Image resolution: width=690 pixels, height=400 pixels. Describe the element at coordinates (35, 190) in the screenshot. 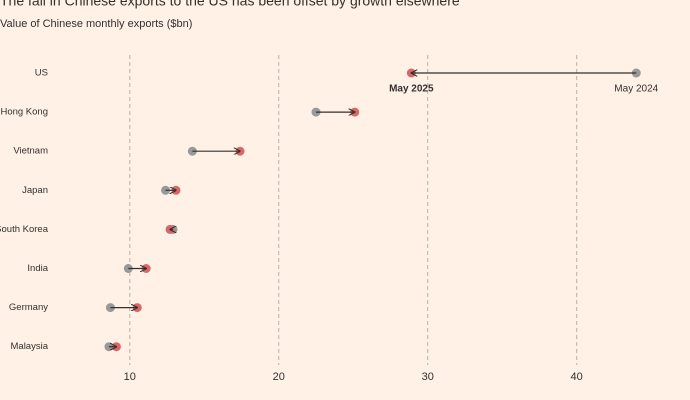

I see `category-label: Japan` at that location.